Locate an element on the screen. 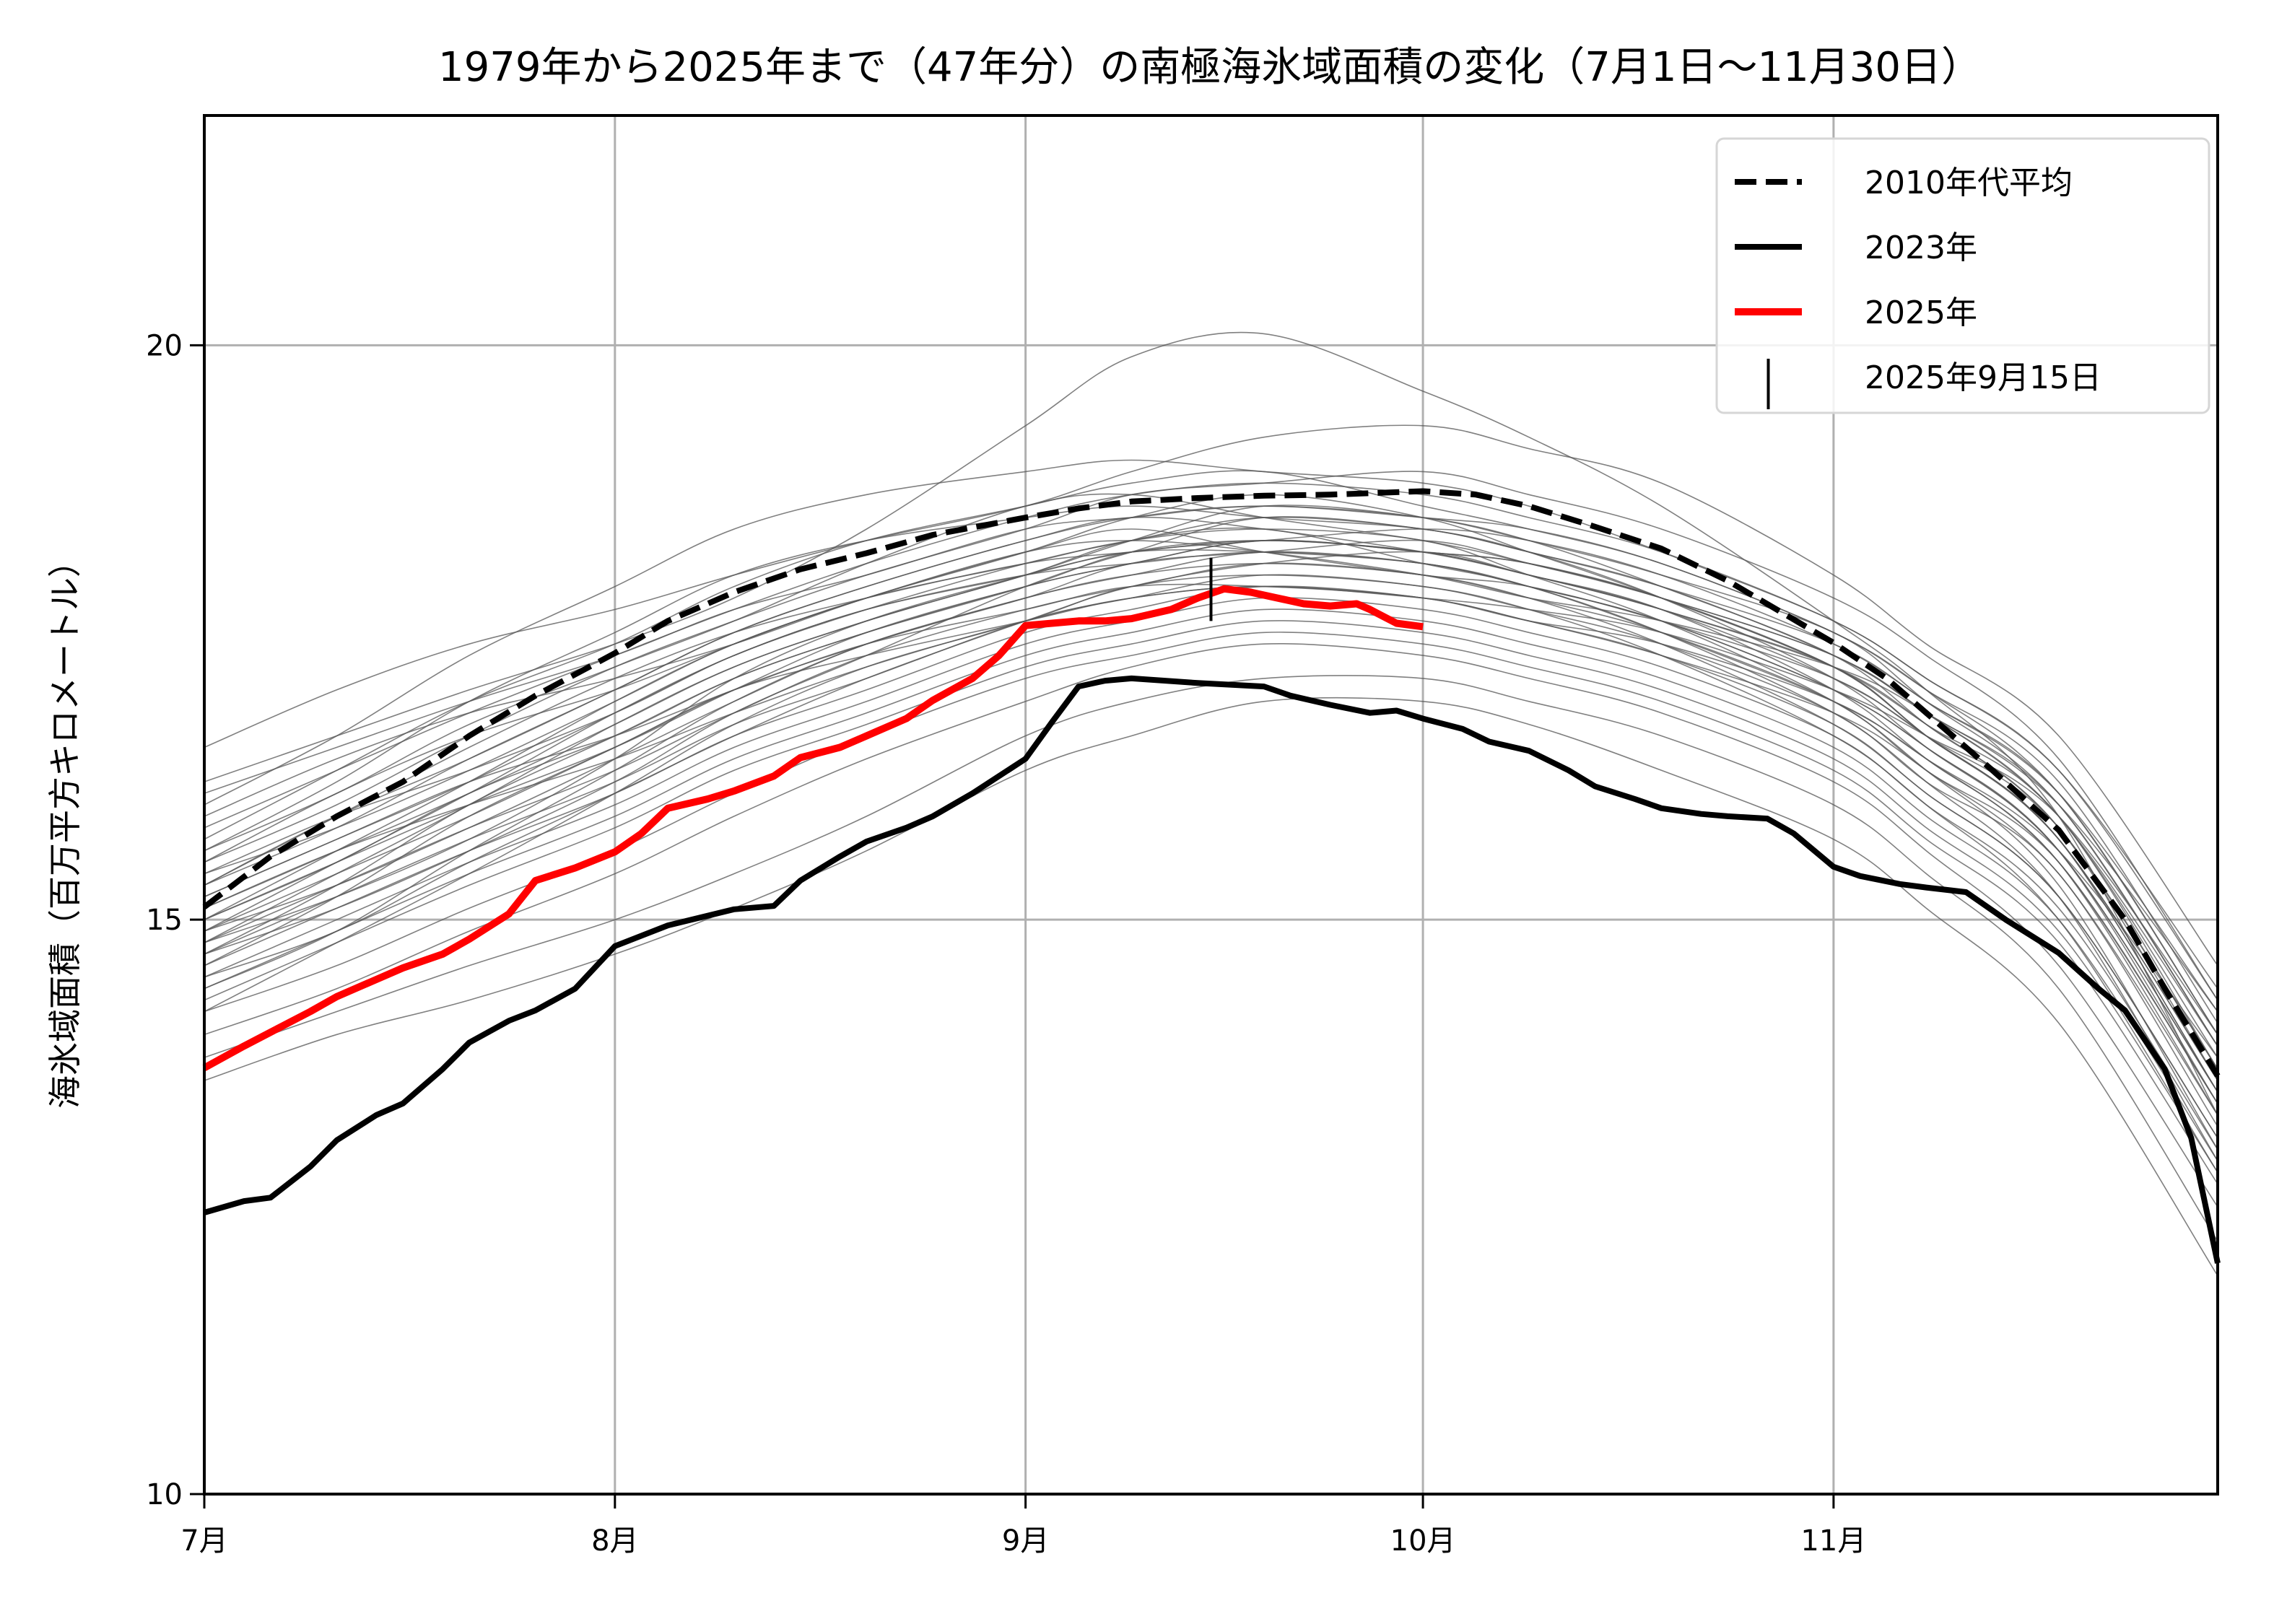  legend-label: 2010年代平均 is located at coordinates (1969, 183).